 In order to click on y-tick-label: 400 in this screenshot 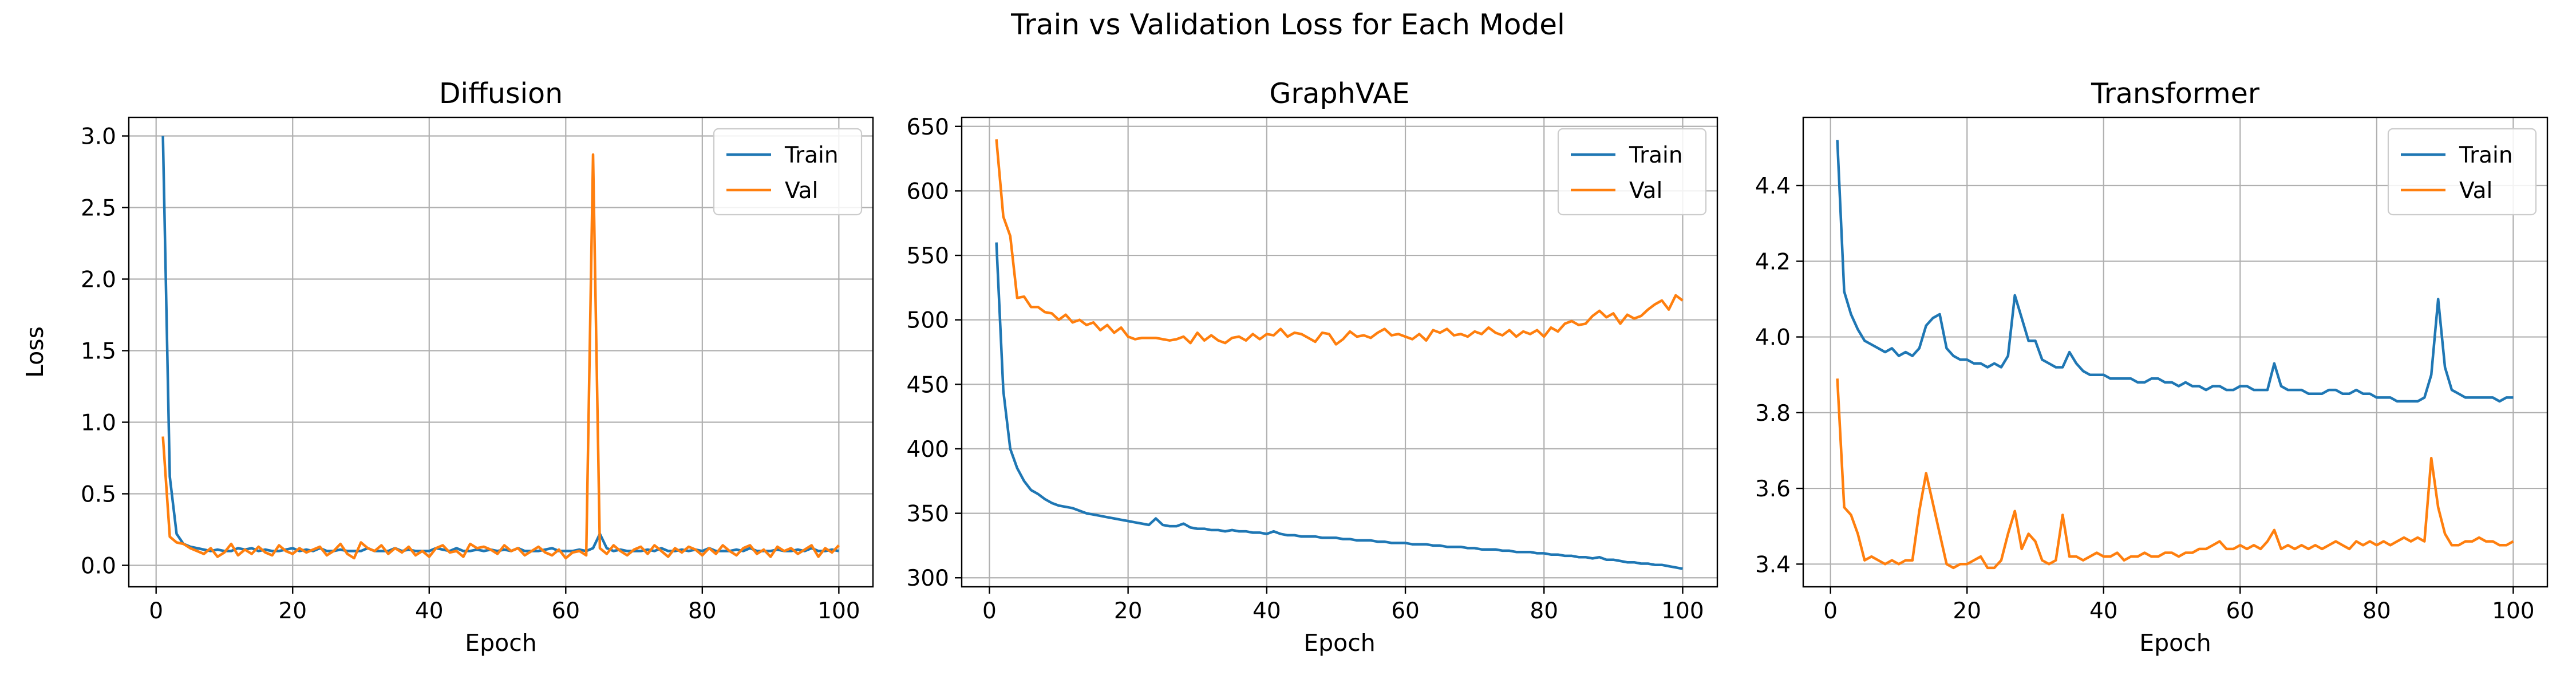, I will do `click(928, 450)`.